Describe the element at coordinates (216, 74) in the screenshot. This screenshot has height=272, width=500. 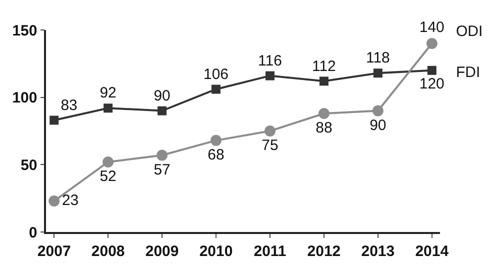
I see `data-label: 106` at that location.